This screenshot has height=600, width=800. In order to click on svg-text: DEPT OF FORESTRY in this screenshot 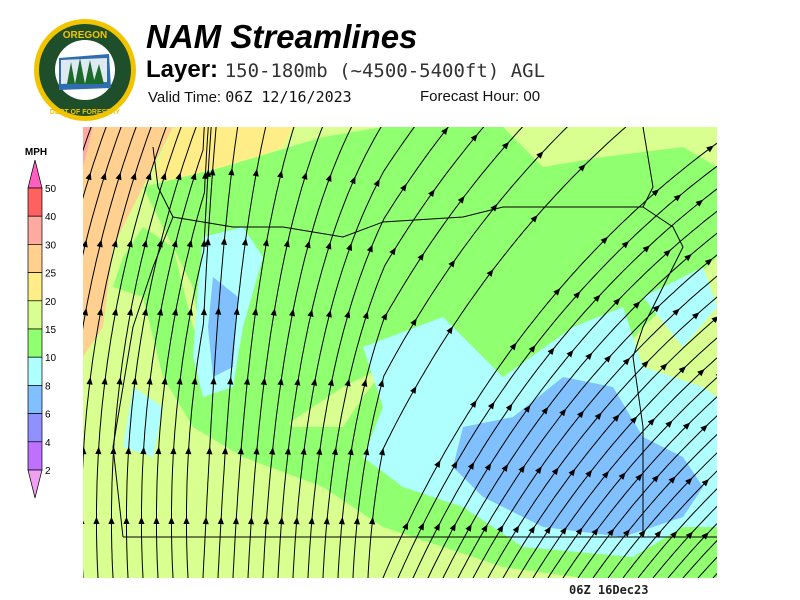, I will do `click(85, 112)`.